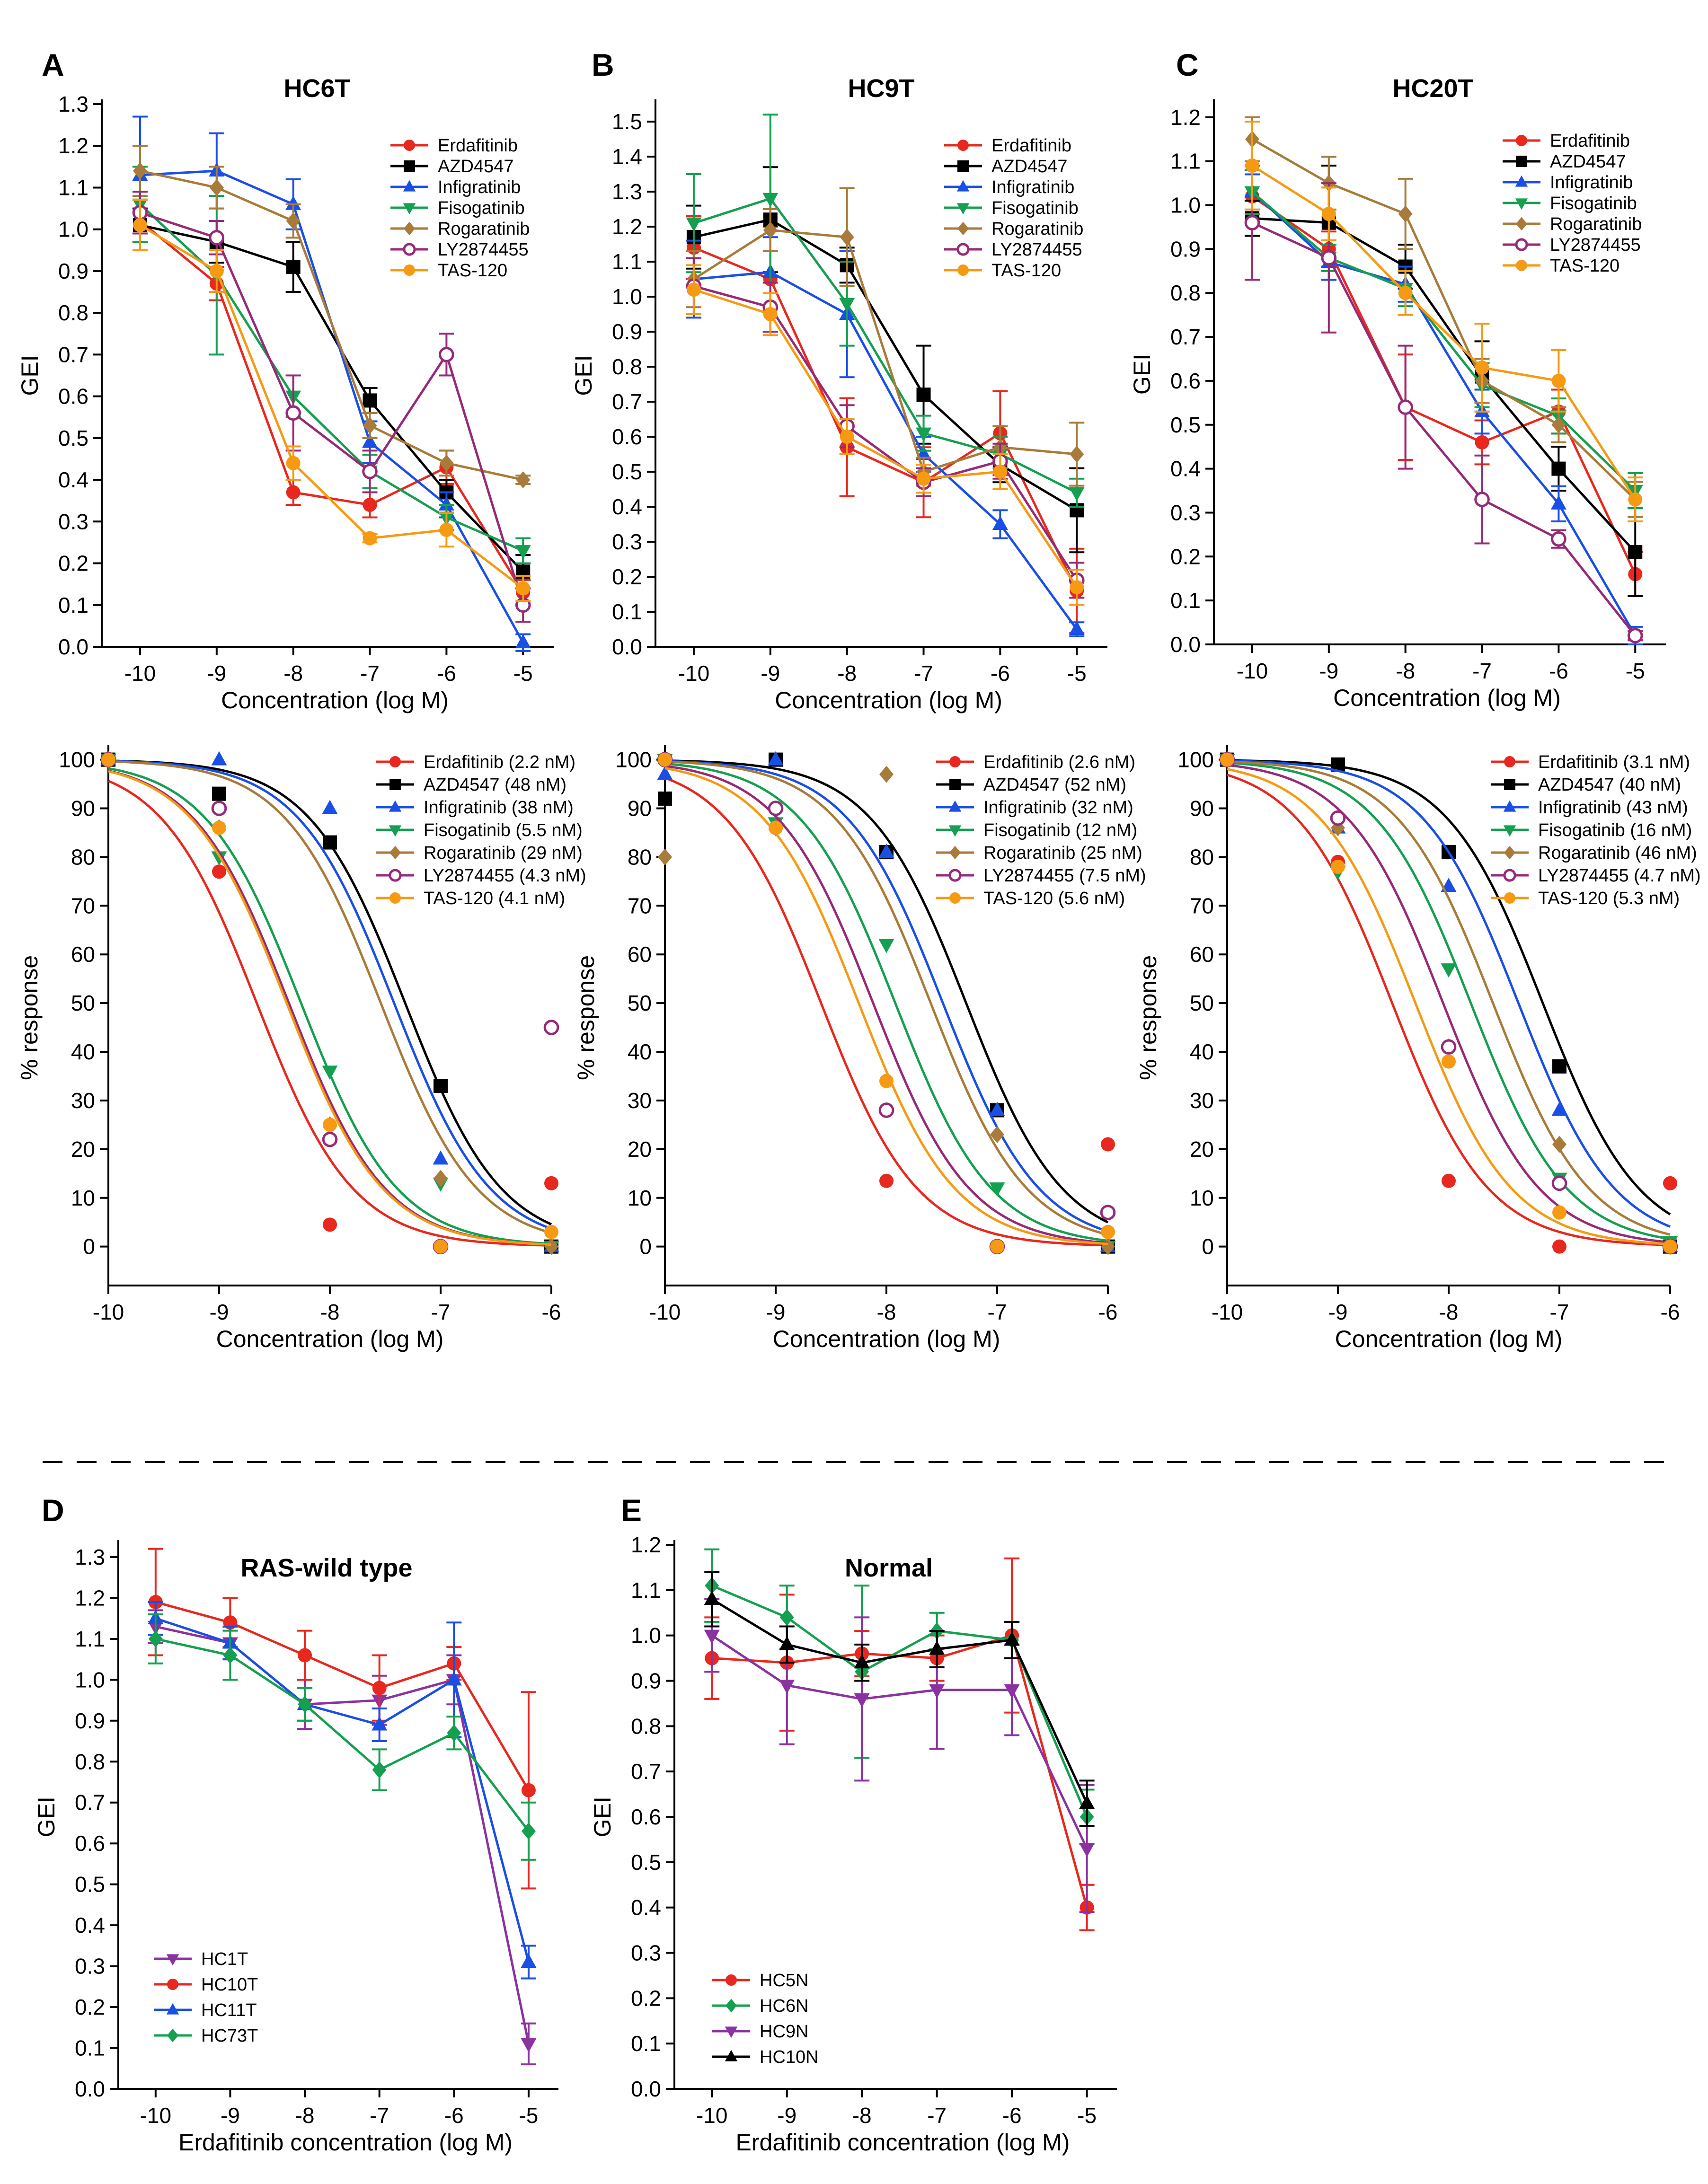 This screenshot has height=2184, width=1708. Describe the element at coordinates (29, 1017) in the screenshot. I see `y-axis-label: % response` at that location.